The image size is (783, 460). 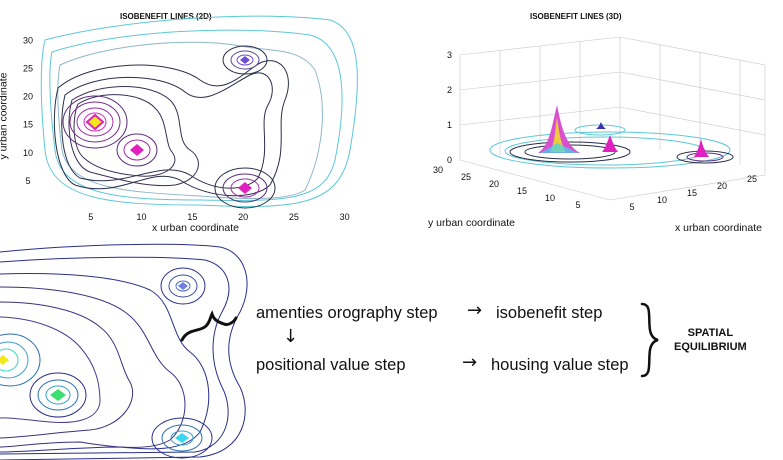 I want to click on equilibrium-line-2: EQUILIBRIUM, so click(x=710, y=347).